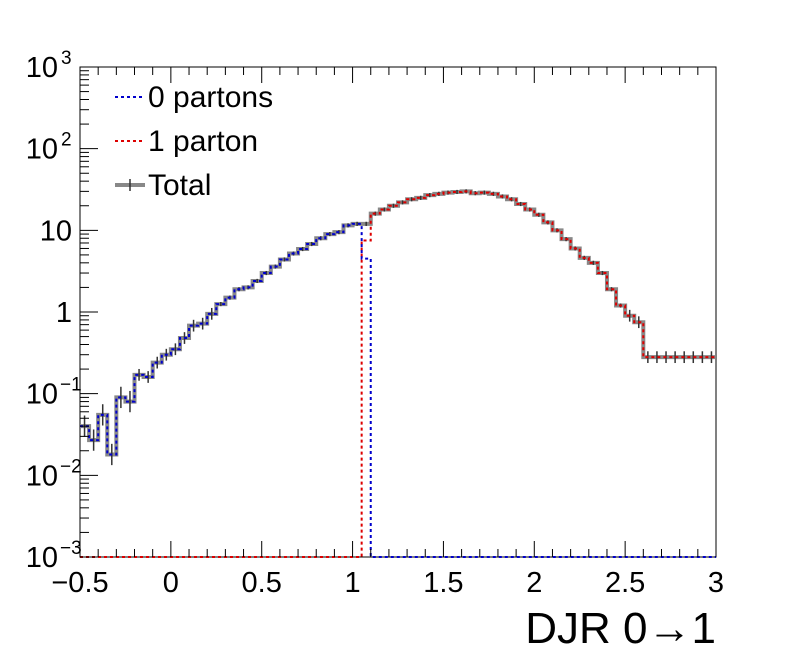 This screenshot has height=672, width=796. I want to click on x-tick-label: 2, so click(534, 583).